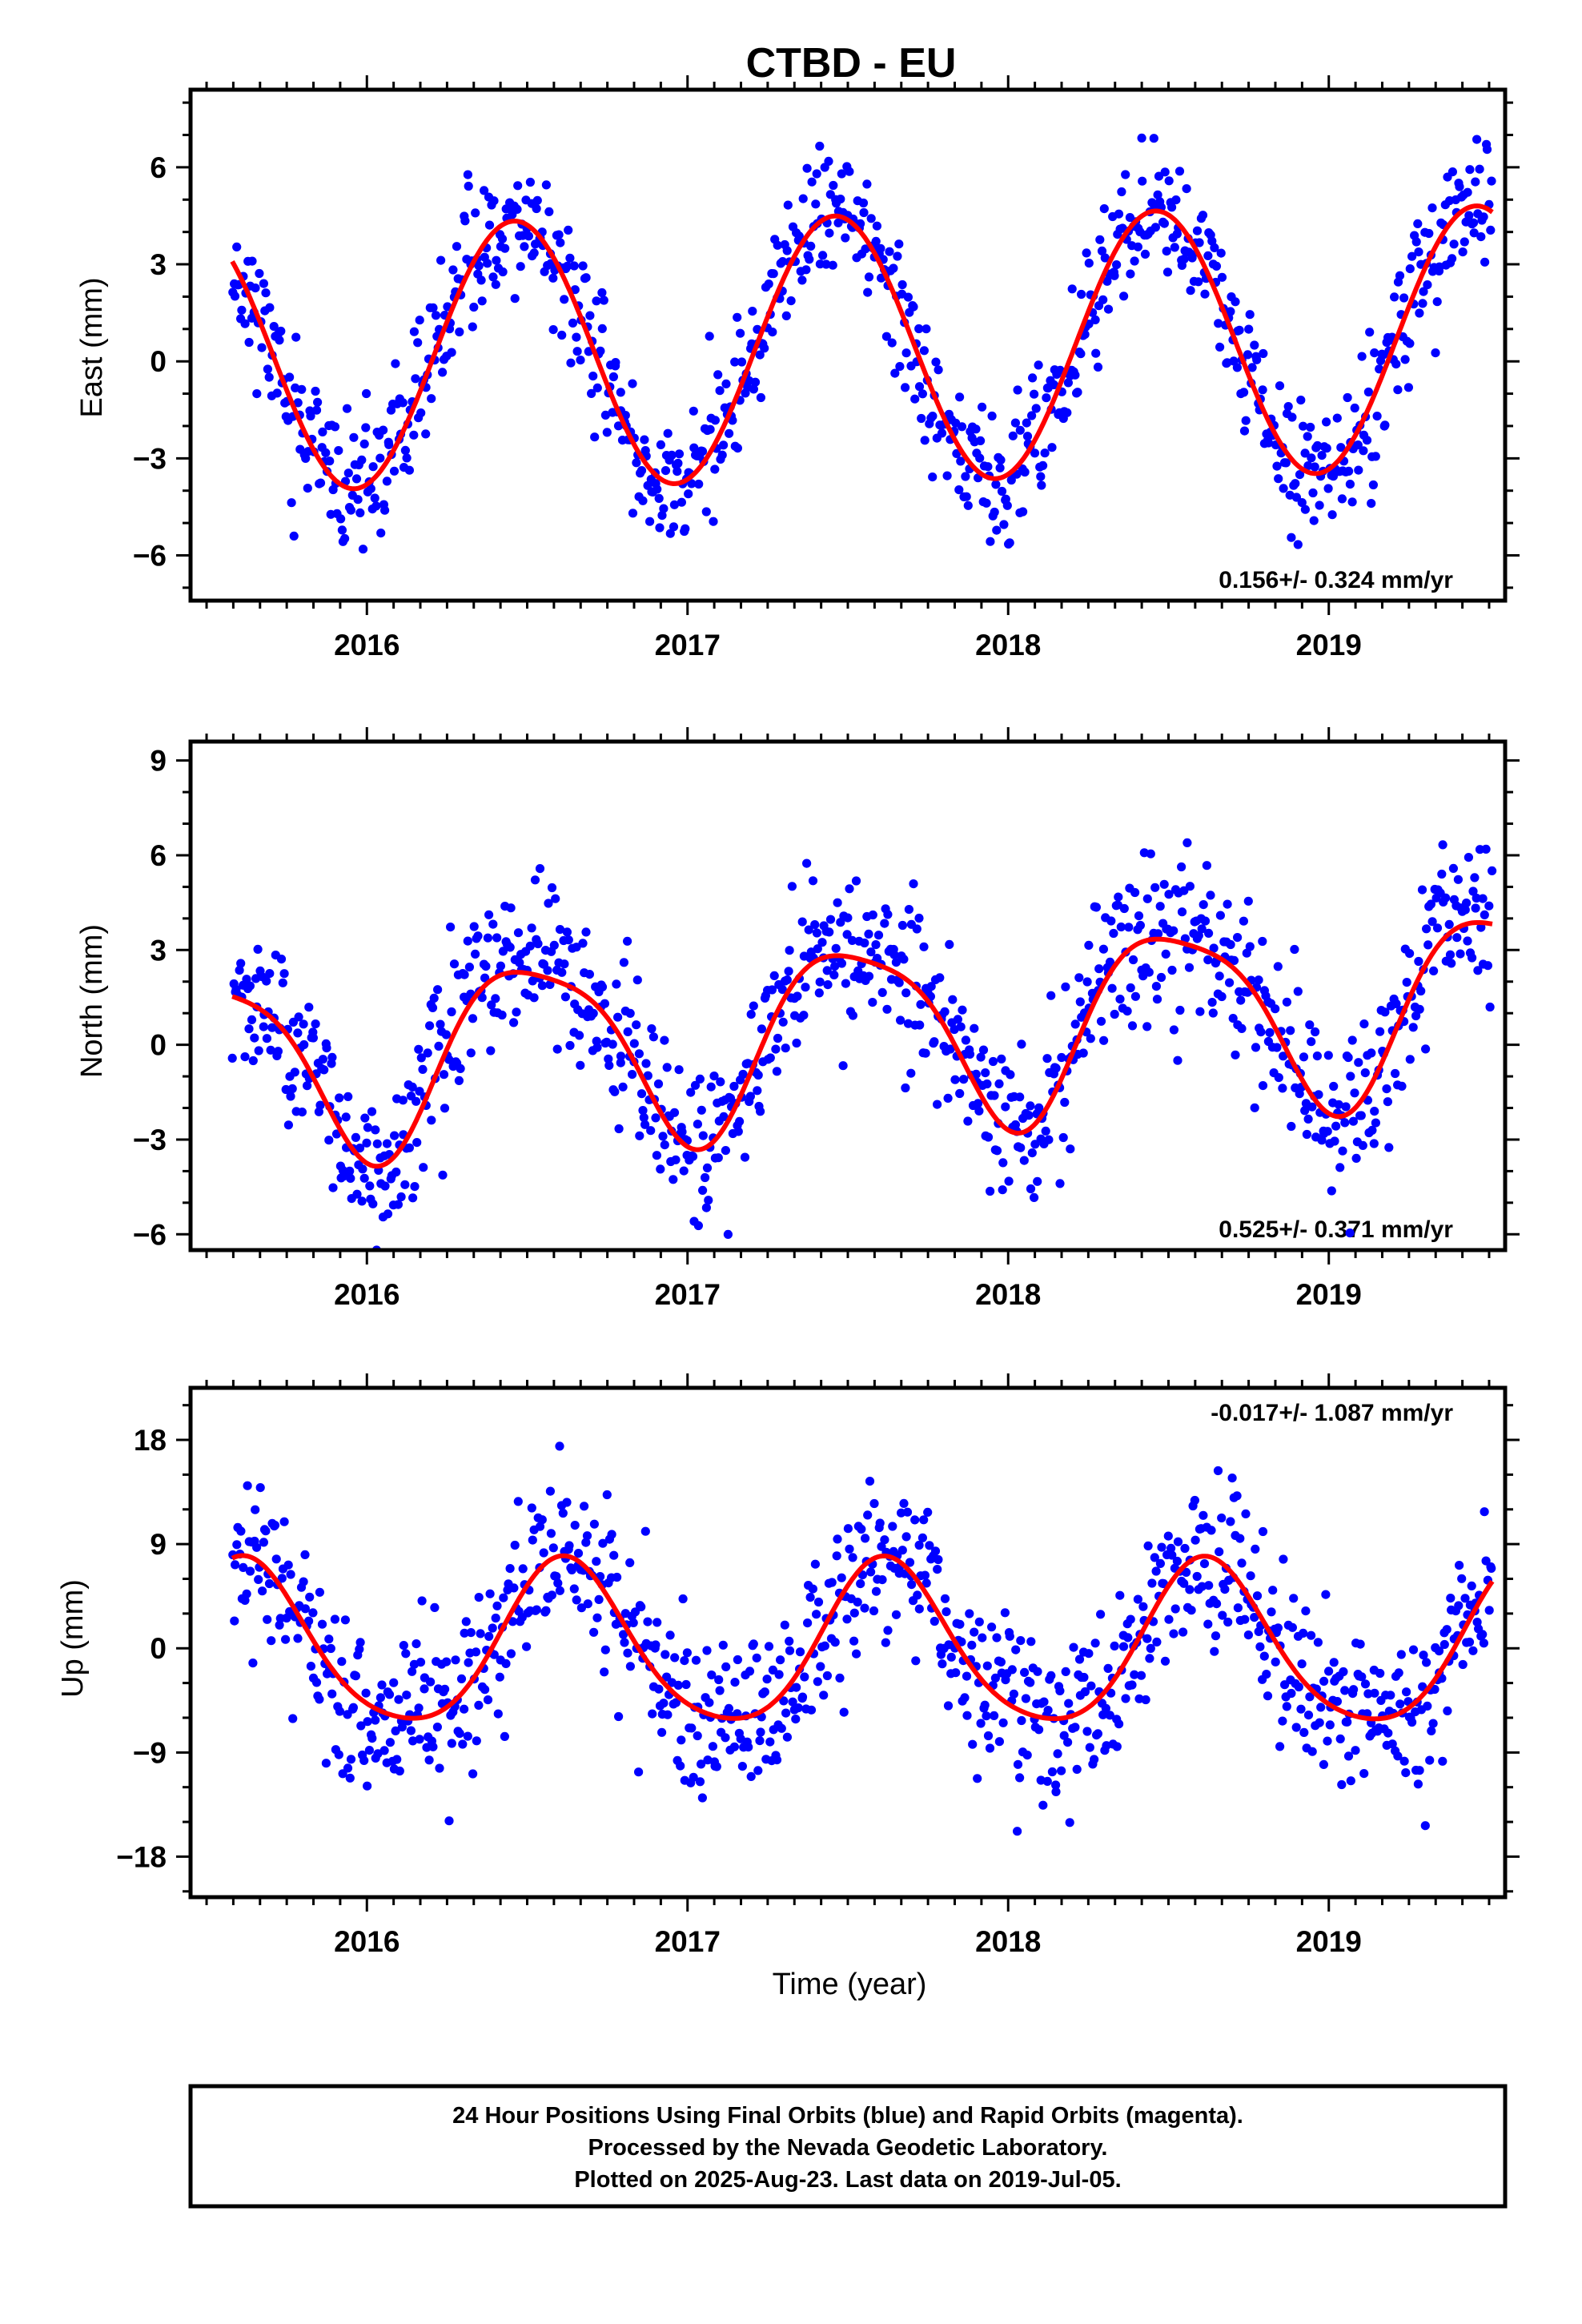 This screenshot has width=1582, height=2324. What do you see at coordinates (367, 1294) in the screenshot?
I see `x-tick-label: 2016` at bounding box center [367, 1294].